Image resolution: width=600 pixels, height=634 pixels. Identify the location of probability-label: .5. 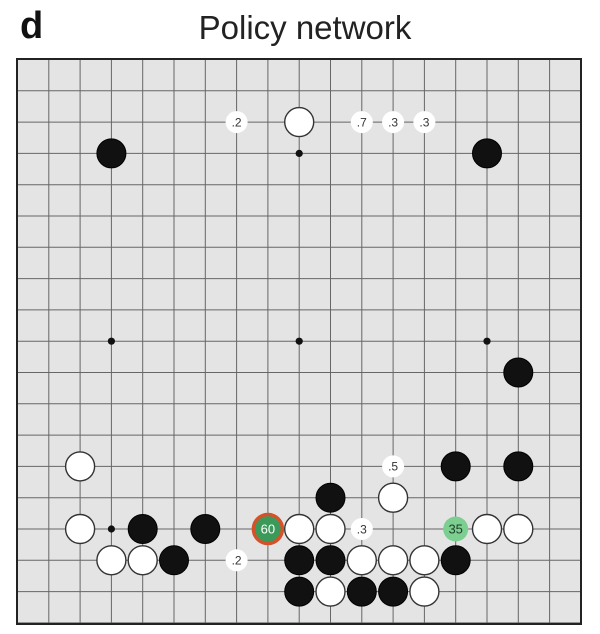
(393, 467).